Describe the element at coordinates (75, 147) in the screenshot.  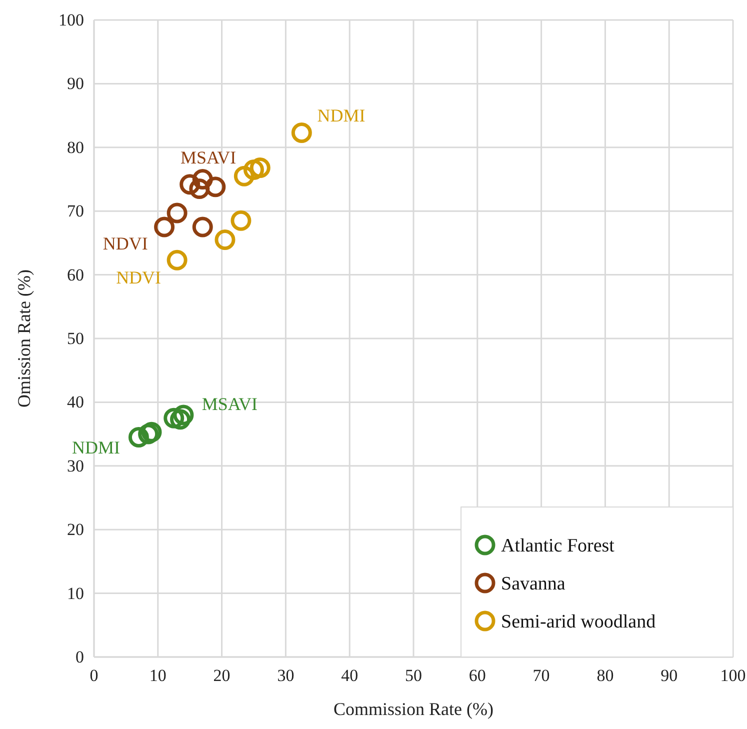
I see `y-tick-label: 80` at that location.